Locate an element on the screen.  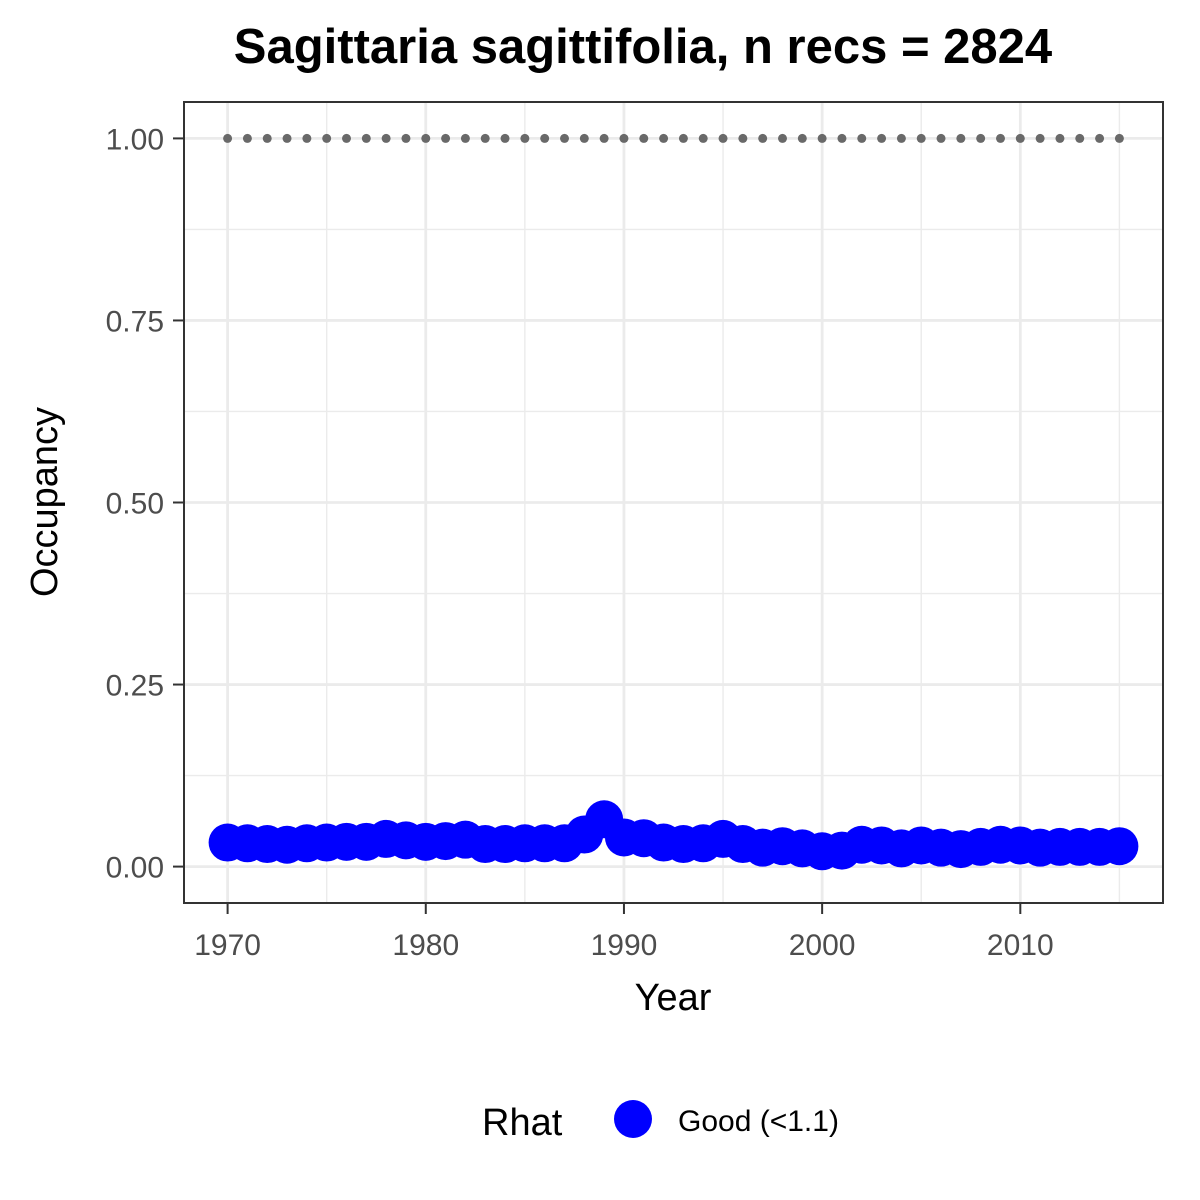
x-axis-title: Year is located at coordinates (673, 998).